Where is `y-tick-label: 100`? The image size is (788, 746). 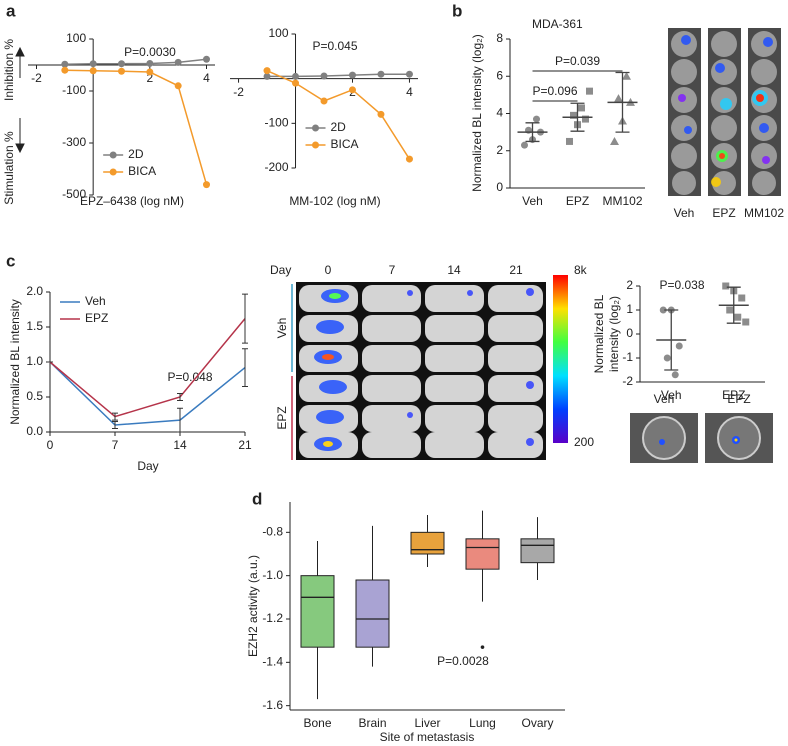
y-tick-label: 100 is located at coordinates (76, 38).